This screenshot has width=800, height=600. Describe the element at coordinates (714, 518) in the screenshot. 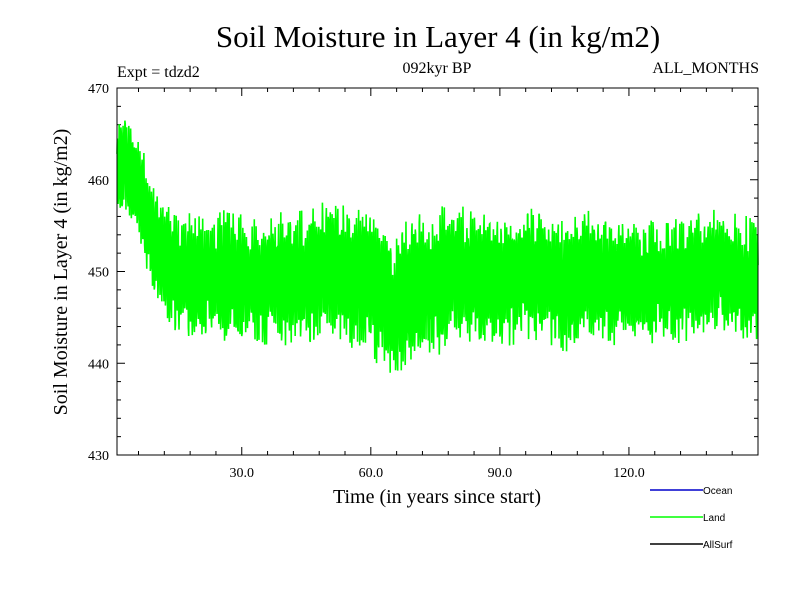

I see `legend-label: Land` at that location.